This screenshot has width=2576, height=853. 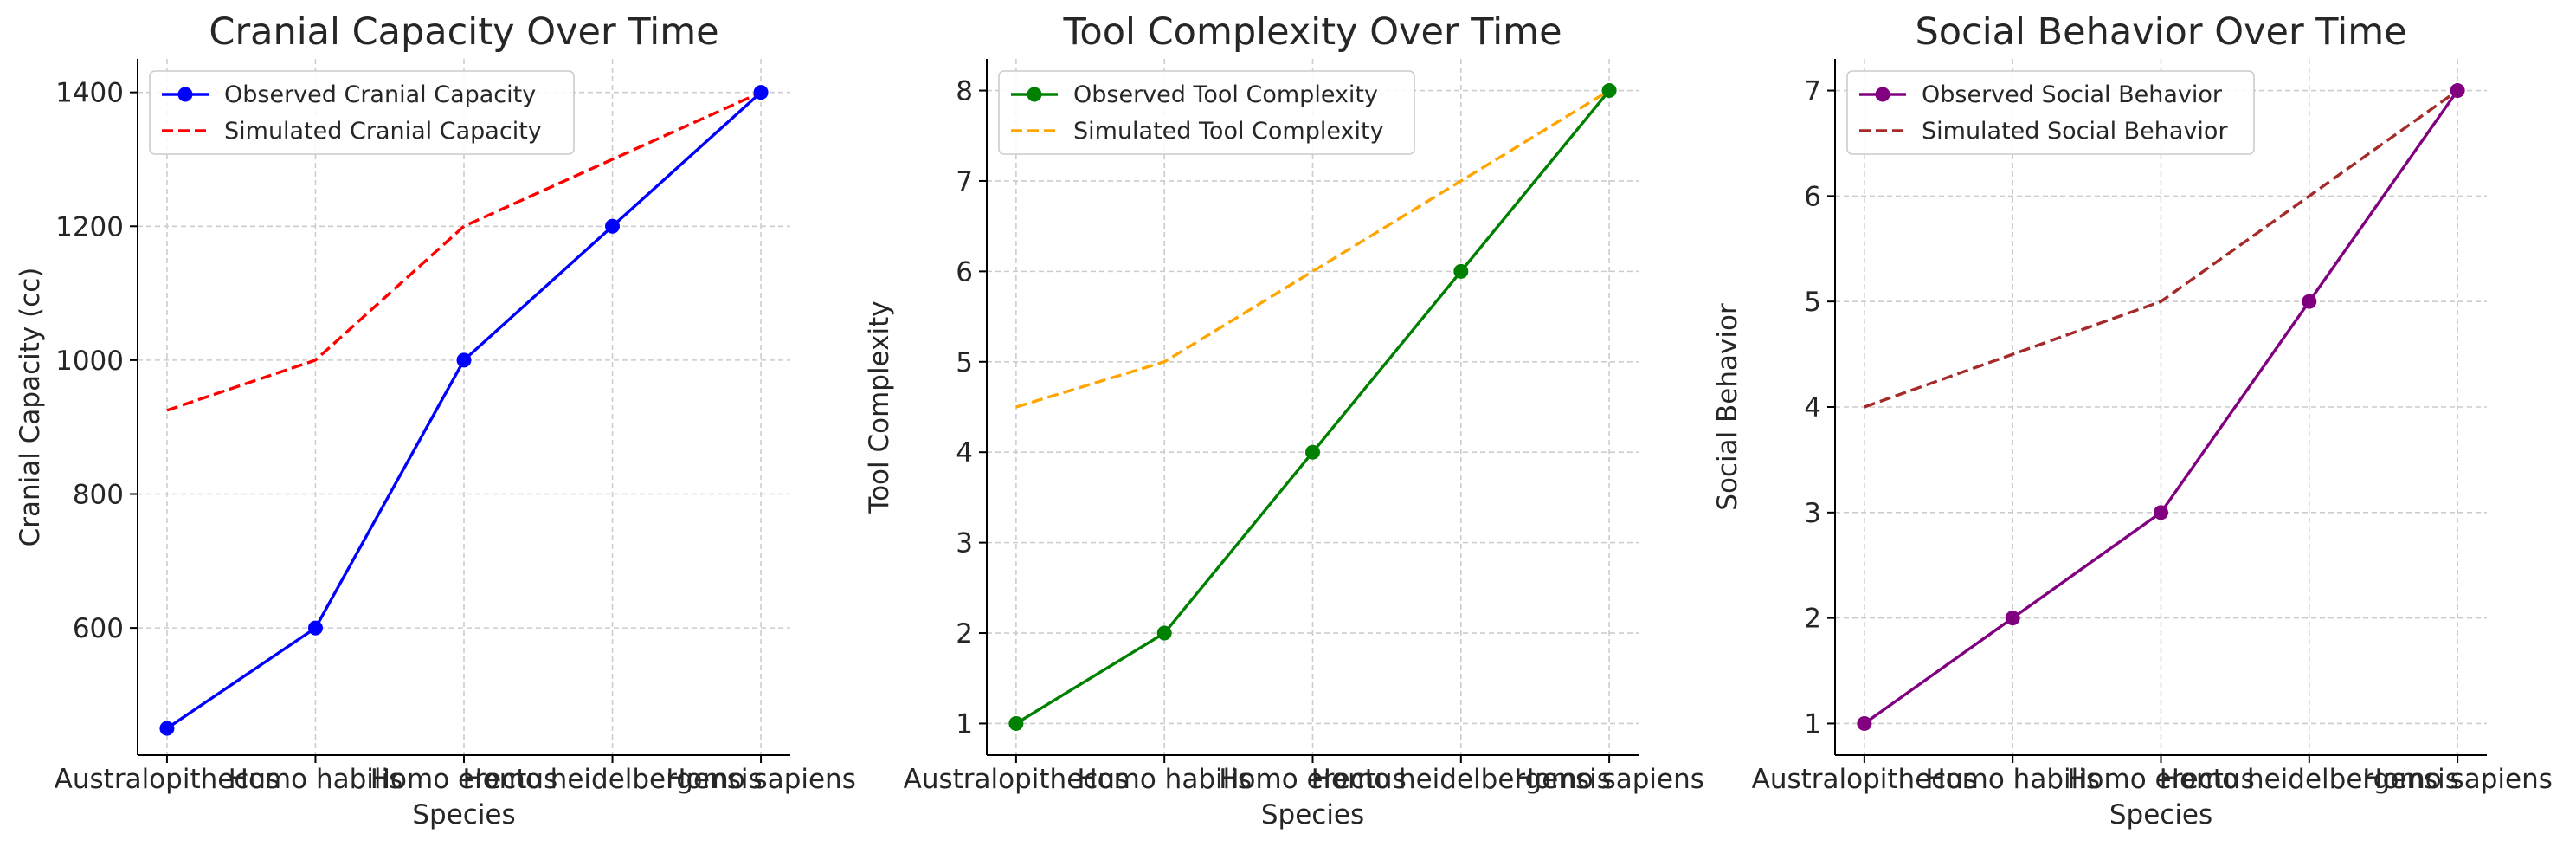 I want to click on chart-title: Cranial Capacity Over Time, so click(x=463, y=32).